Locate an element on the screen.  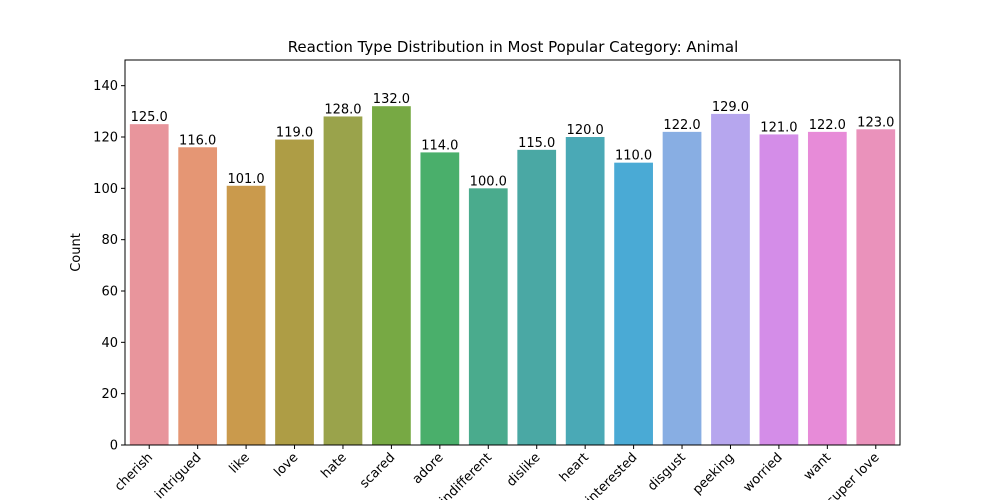
bar-cherish is located at coordinates (149, 285).